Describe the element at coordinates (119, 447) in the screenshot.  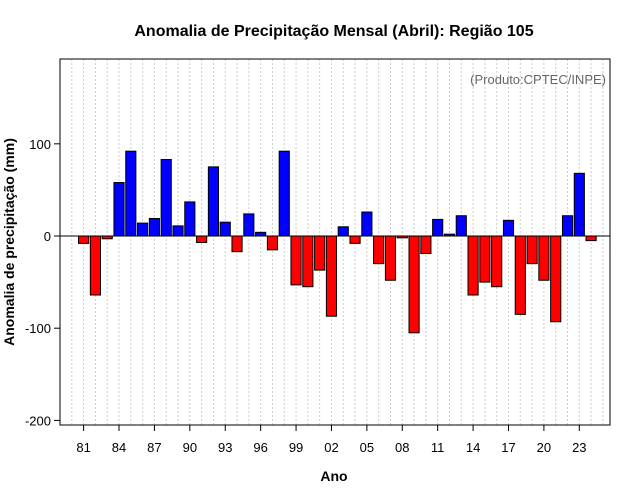
I see `x-tick-label: 84` at that location.